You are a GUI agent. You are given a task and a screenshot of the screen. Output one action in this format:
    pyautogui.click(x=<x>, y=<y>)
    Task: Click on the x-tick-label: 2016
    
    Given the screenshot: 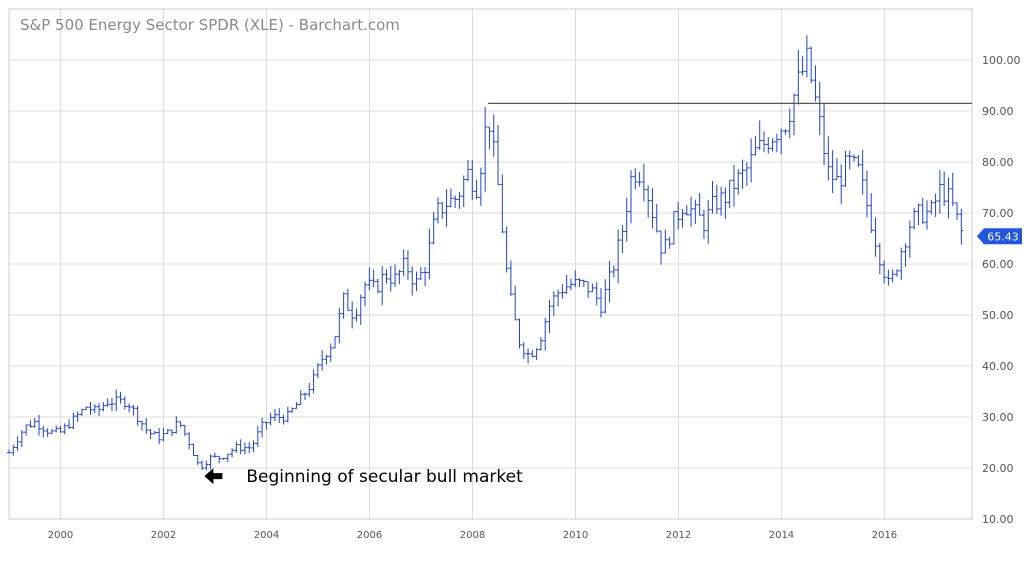 What is the action you would take?
    pyautogui.click(x=884, y=535)
    